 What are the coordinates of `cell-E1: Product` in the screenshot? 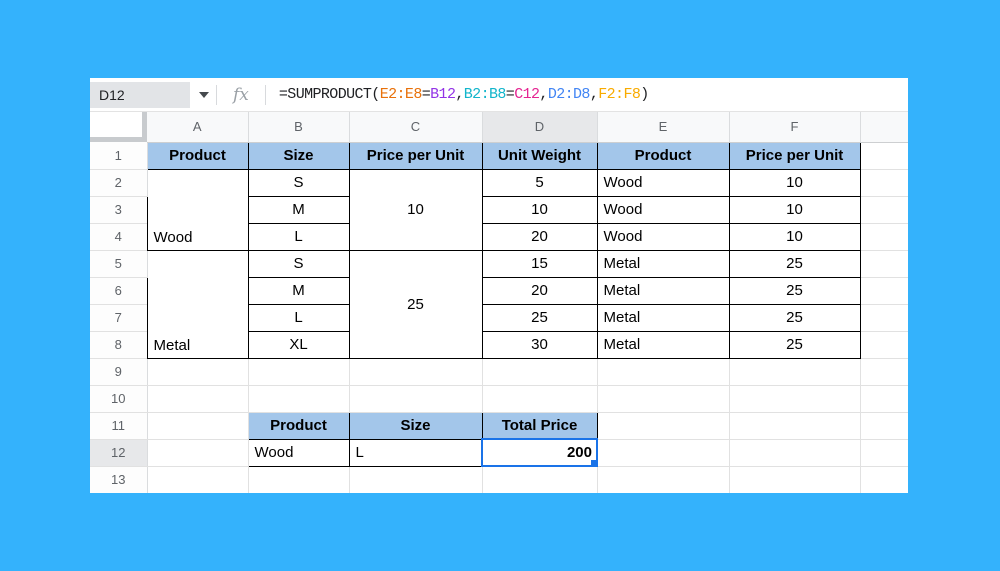 It's located at (663, 155).